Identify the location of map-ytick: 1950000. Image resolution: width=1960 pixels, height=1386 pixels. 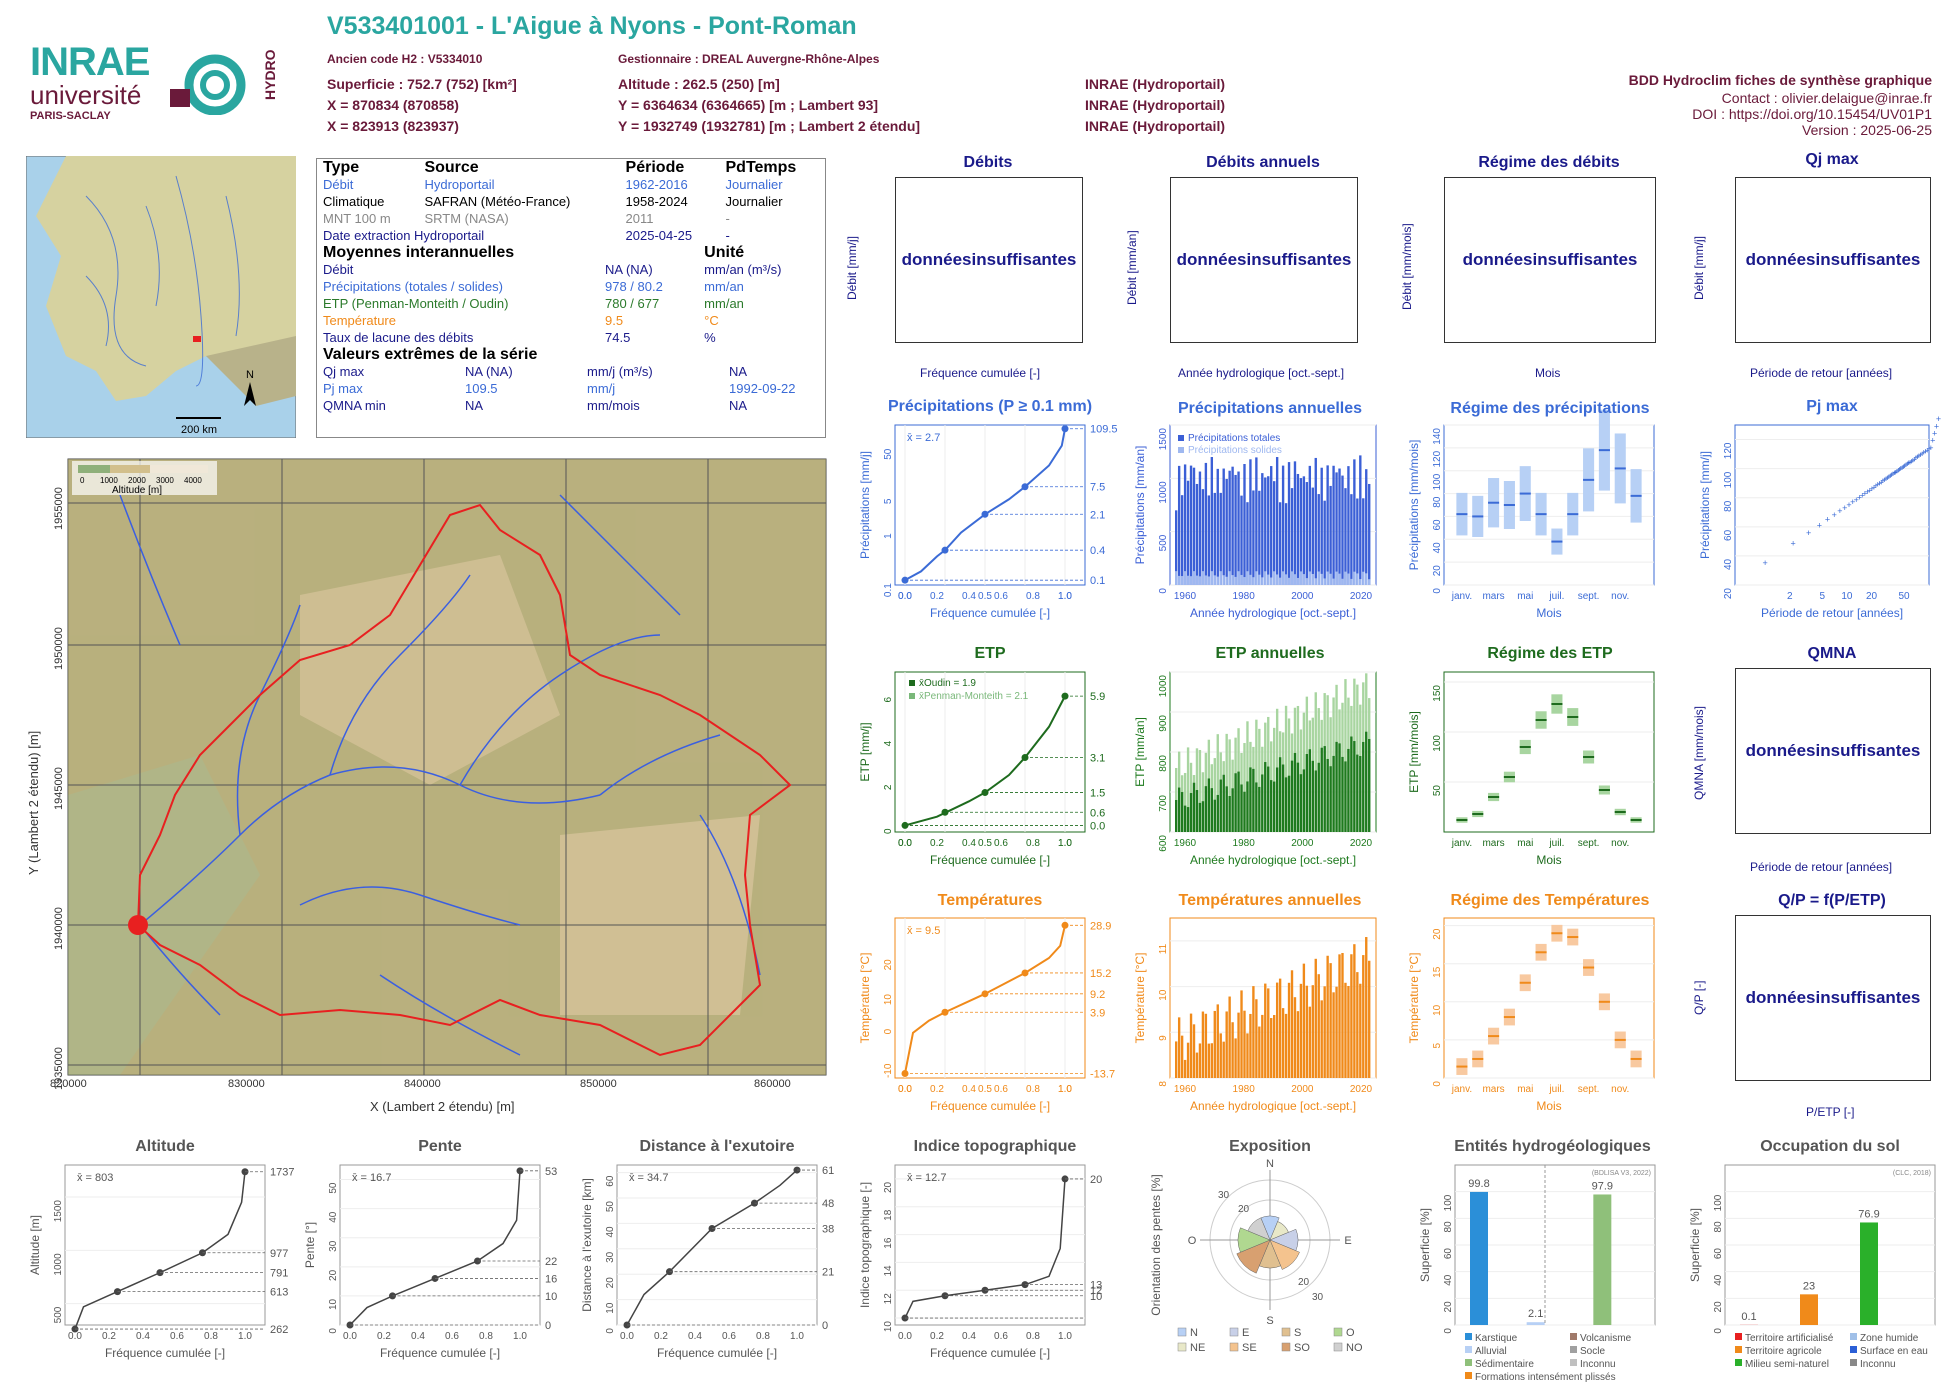
(59, 648).